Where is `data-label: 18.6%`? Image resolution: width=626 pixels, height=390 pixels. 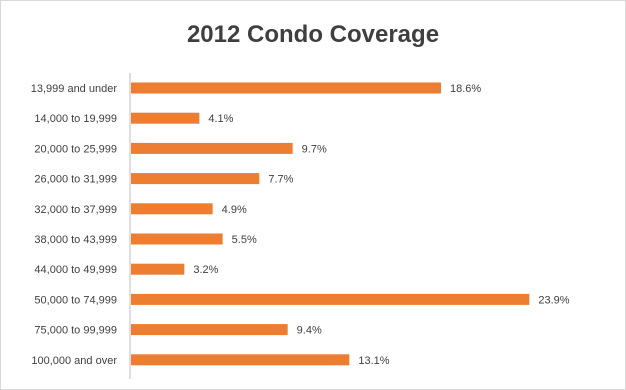 data-label: 18.6% is located at coordinates (465, 89).